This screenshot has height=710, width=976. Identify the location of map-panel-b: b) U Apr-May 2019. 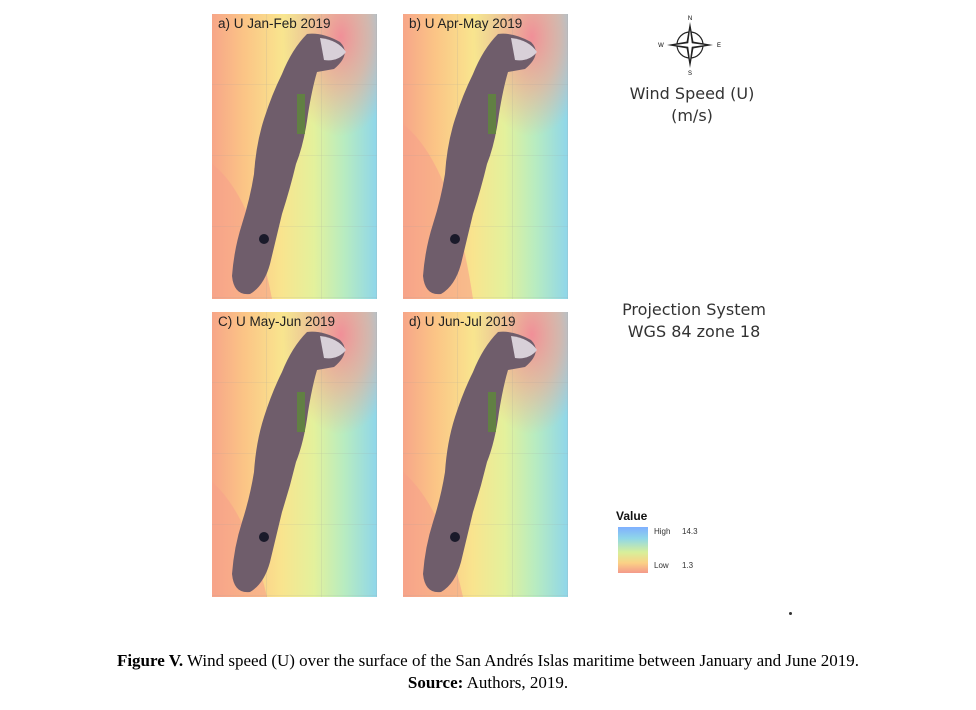
(485, 156).